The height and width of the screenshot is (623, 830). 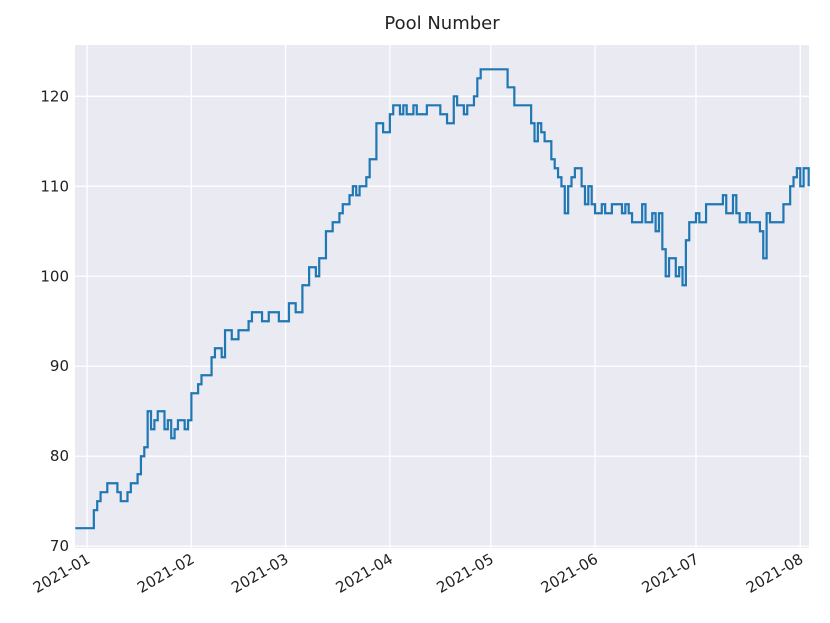 What do you see at coordinates (59, 546) in the screenshot?
I see `y-tick-label: 70` at bounding box center [59, 546].